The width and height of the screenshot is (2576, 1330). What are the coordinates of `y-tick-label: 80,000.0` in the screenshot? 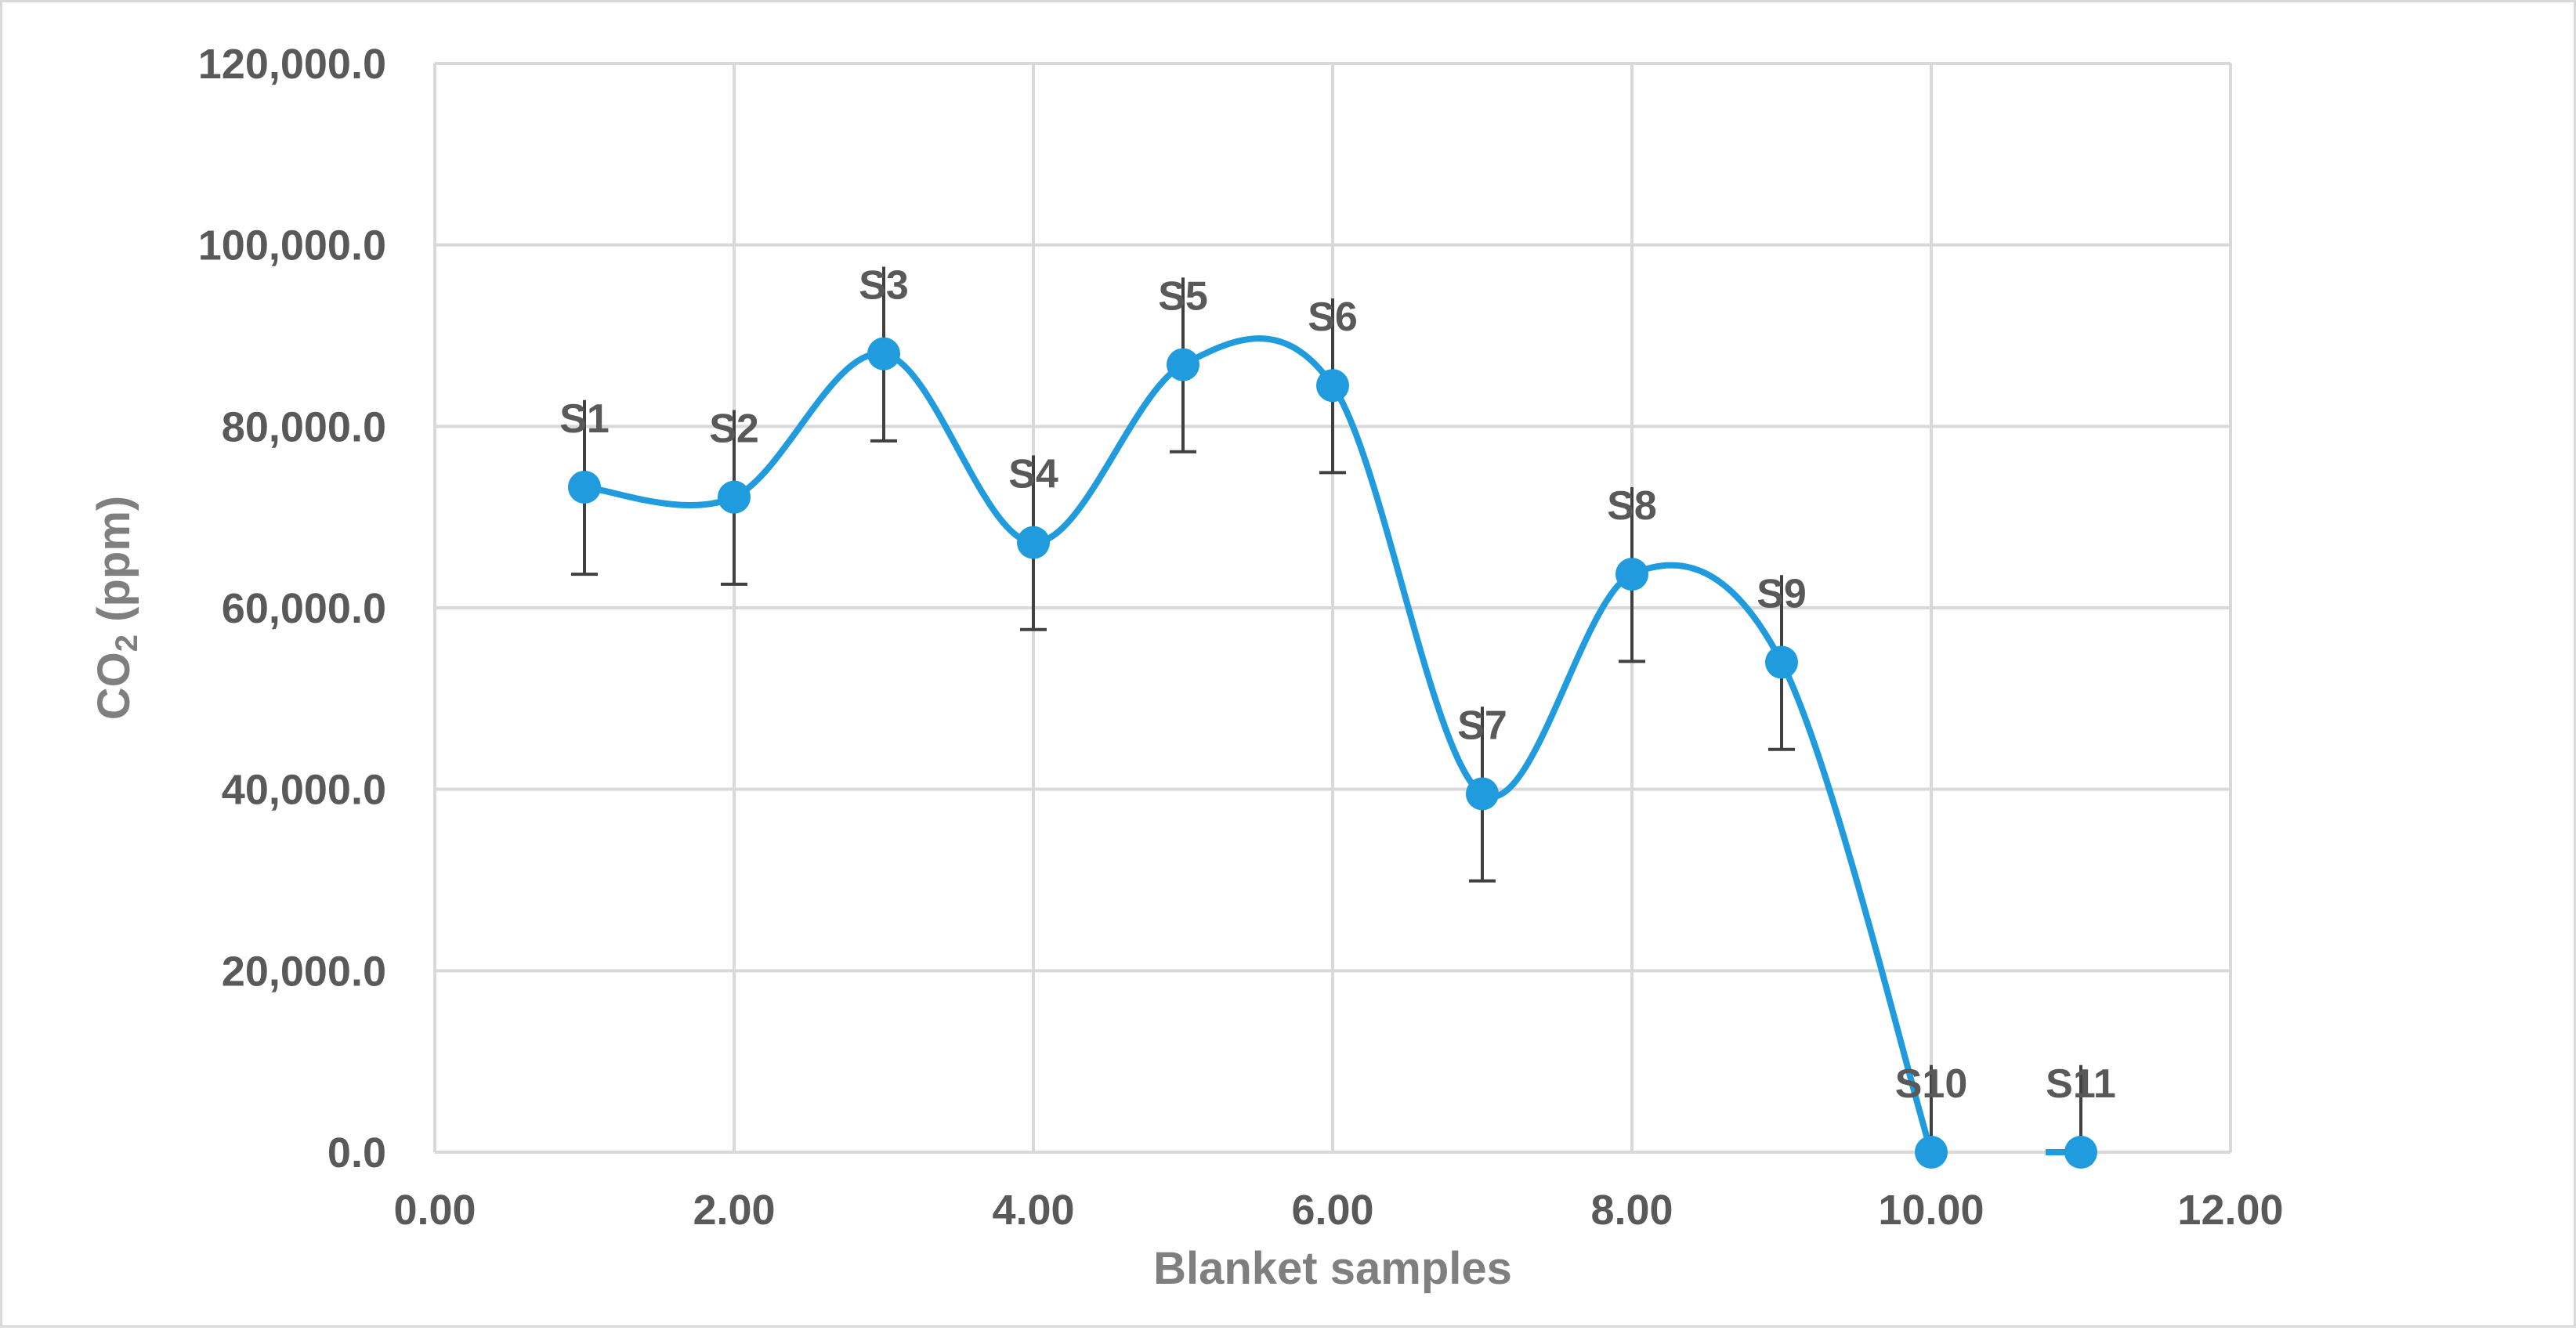 It's located at (304, 426).